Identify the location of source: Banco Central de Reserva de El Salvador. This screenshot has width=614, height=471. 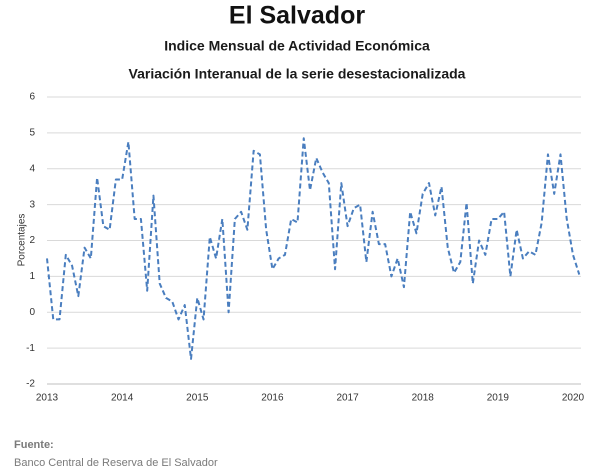
(116, 463).